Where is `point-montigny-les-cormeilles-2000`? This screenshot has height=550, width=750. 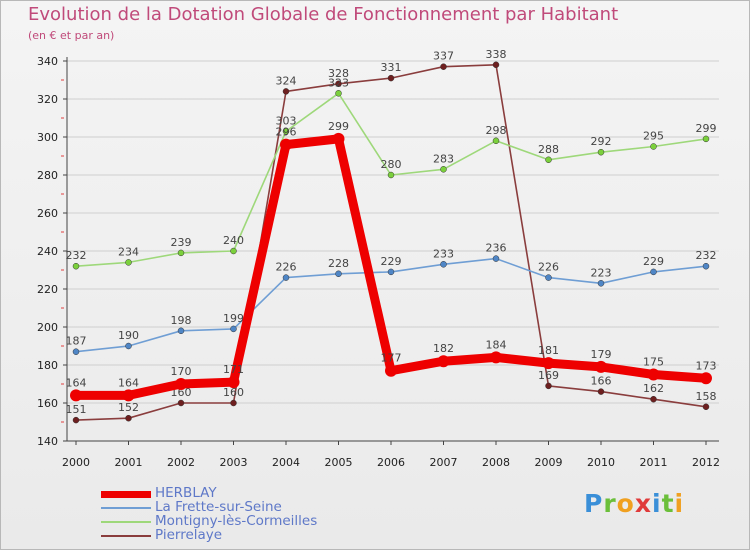 point-montigny-les-cormeilles-2000 is located at coordinates (76, 266).